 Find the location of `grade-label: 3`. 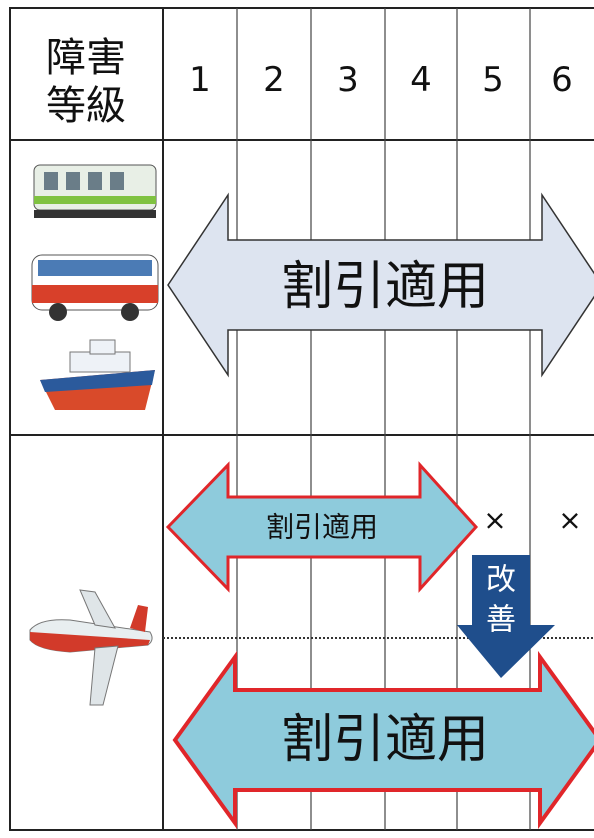

grade-label: 3 is located at coordinates (348, 80).